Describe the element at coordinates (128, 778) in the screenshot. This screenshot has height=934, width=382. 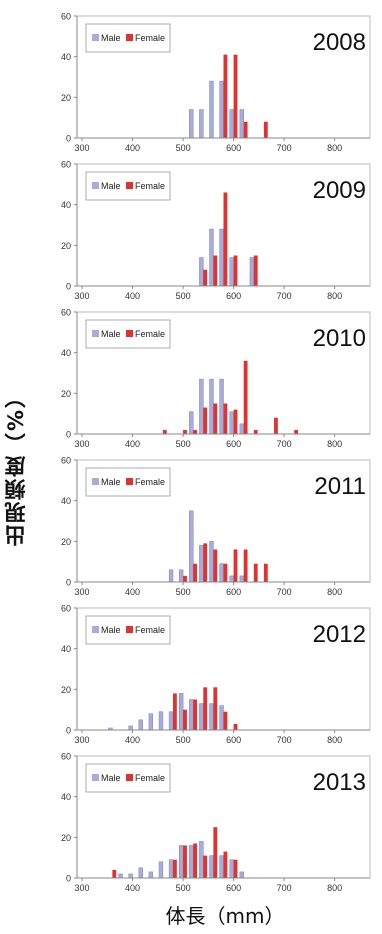
I see `legend: Male Female` at that location.